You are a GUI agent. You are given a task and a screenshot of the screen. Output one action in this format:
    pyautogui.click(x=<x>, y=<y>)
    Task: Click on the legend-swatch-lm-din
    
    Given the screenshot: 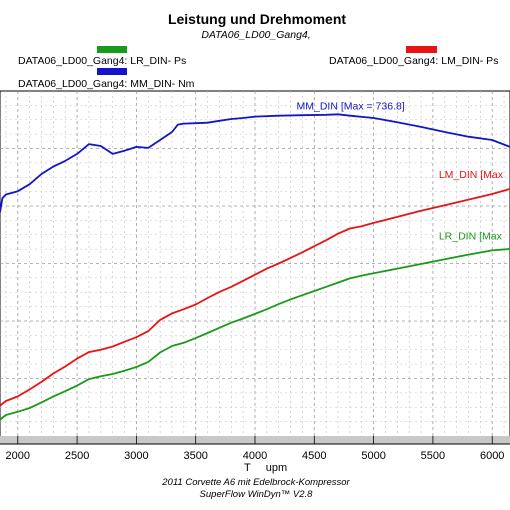 What is the action you would take?
    pyautogui.click(x=421, y=49)
    